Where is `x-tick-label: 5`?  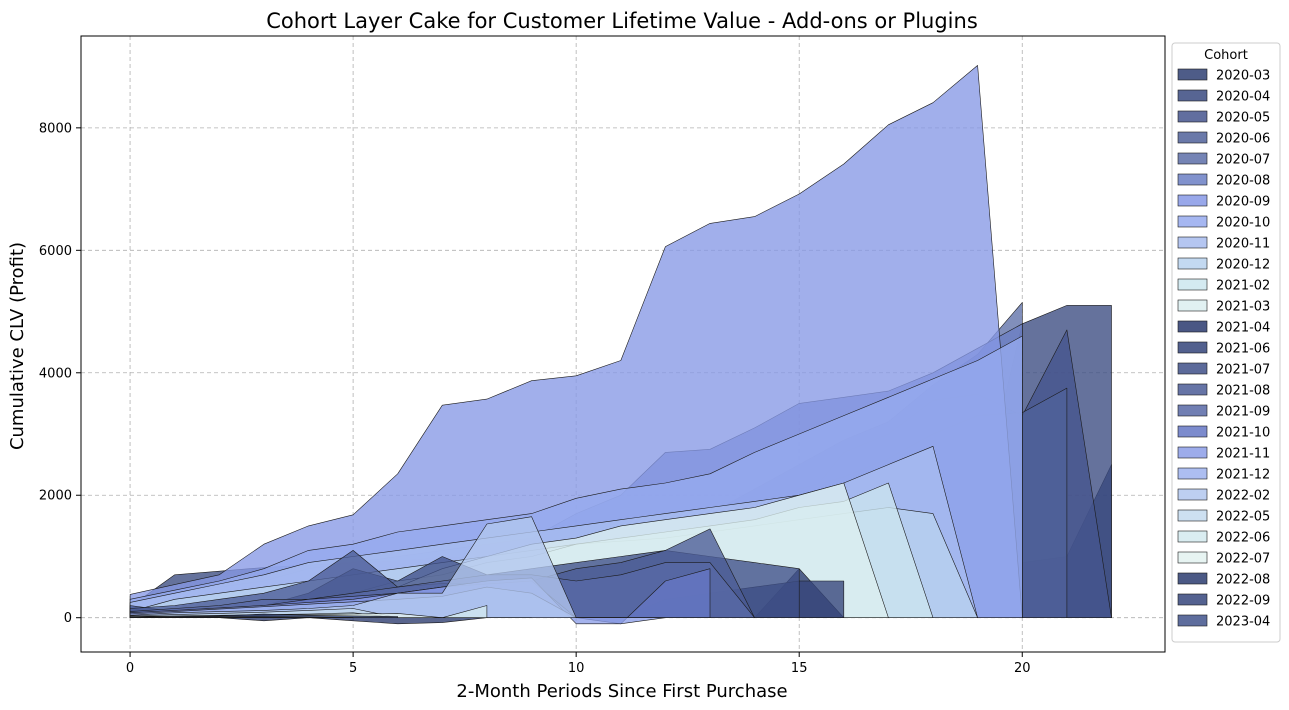
x-tick-label: 5 is located at coordinates (353, 668).